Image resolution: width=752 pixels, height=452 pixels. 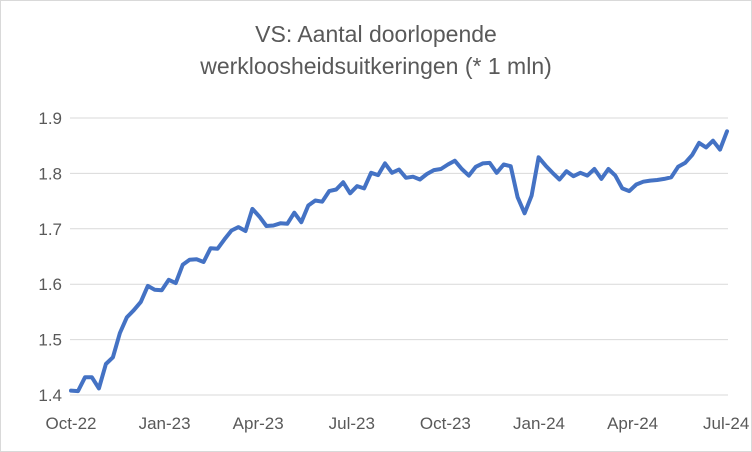 I want to click on x-tick-label: Oct-23, so click(x=445, y=423).